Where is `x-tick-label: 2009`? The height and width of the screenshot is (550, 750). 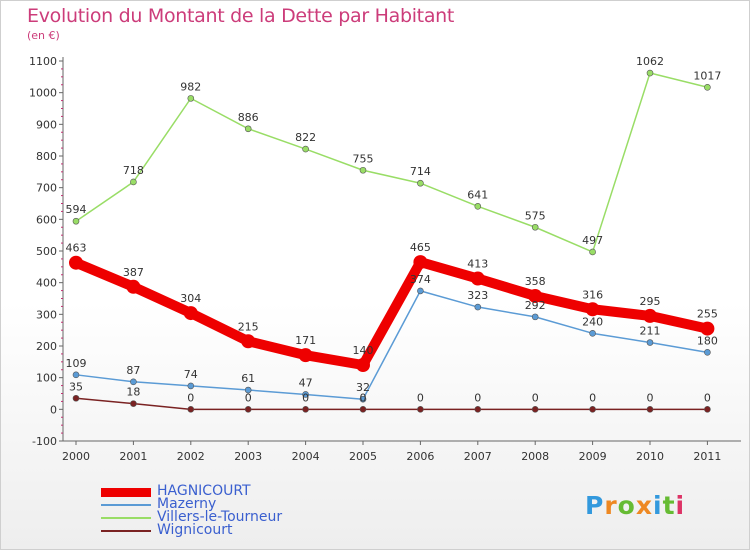
x-tick-label: 2009 is located at coordinates (593, 456).